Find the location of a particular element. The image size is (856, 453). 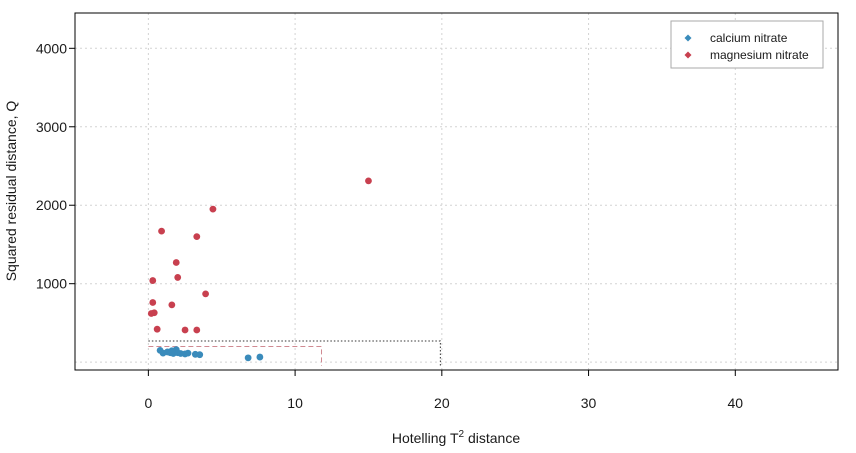

y-tick-label: 2000 is located at coordinates (51, 205).